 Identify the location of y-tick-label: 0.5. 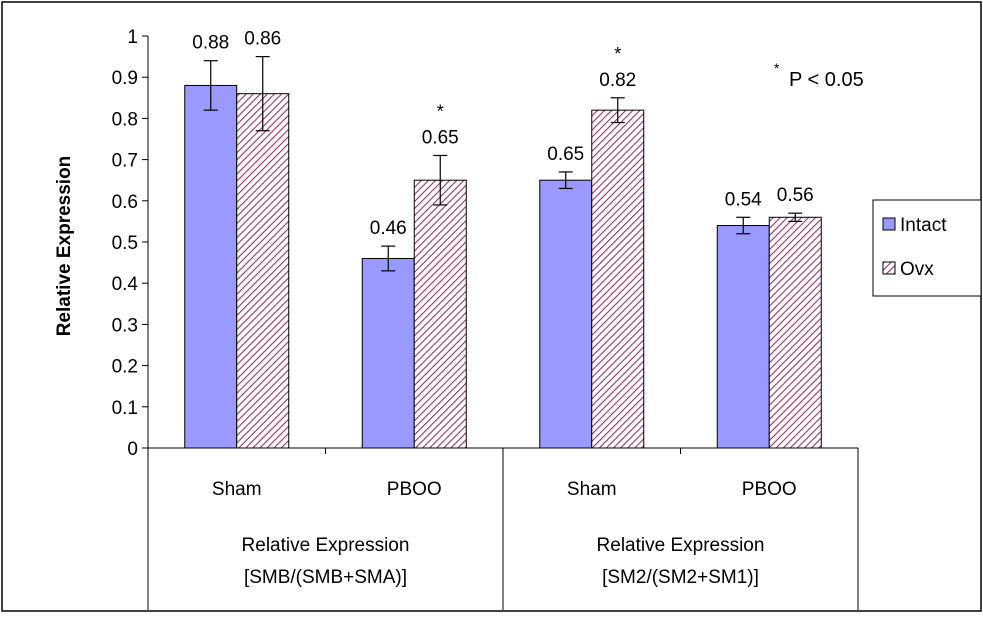
(125, 243).